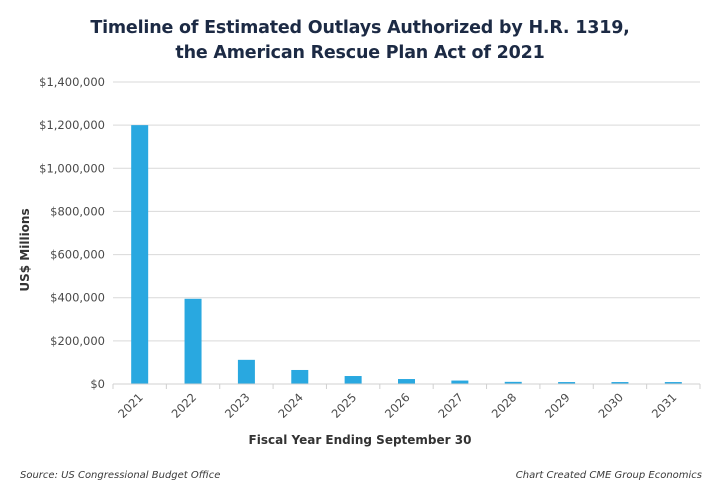 The width and height of the screenshot is (720, 500). What do you see at coordinates (610, 405) in the screenshot?
I see `x-tick-label: 2030` at bounding box center [610, 405].